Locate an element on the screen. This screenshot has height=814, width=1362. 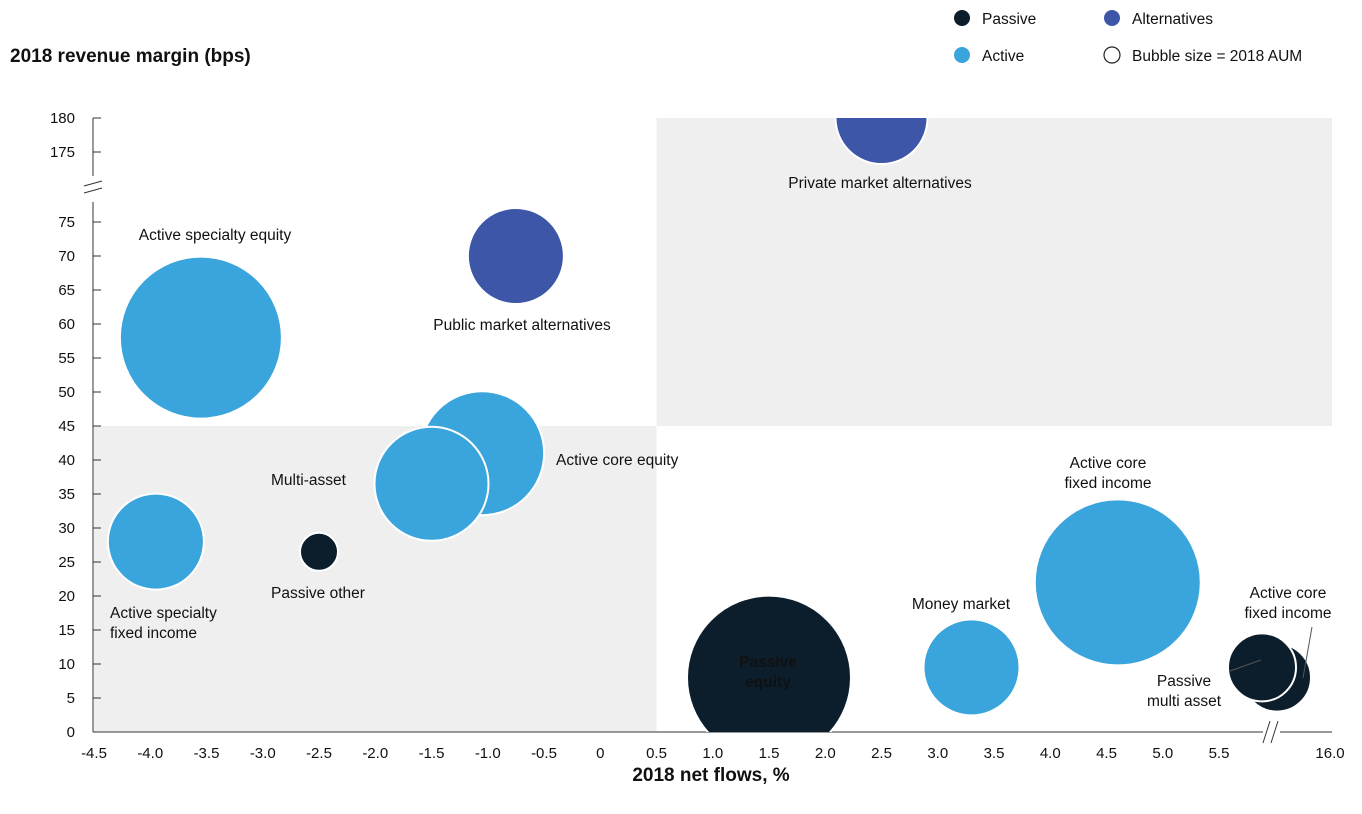
y-axis-title: 2018 revenue margin (bps) is located at coordinates (130, 56).